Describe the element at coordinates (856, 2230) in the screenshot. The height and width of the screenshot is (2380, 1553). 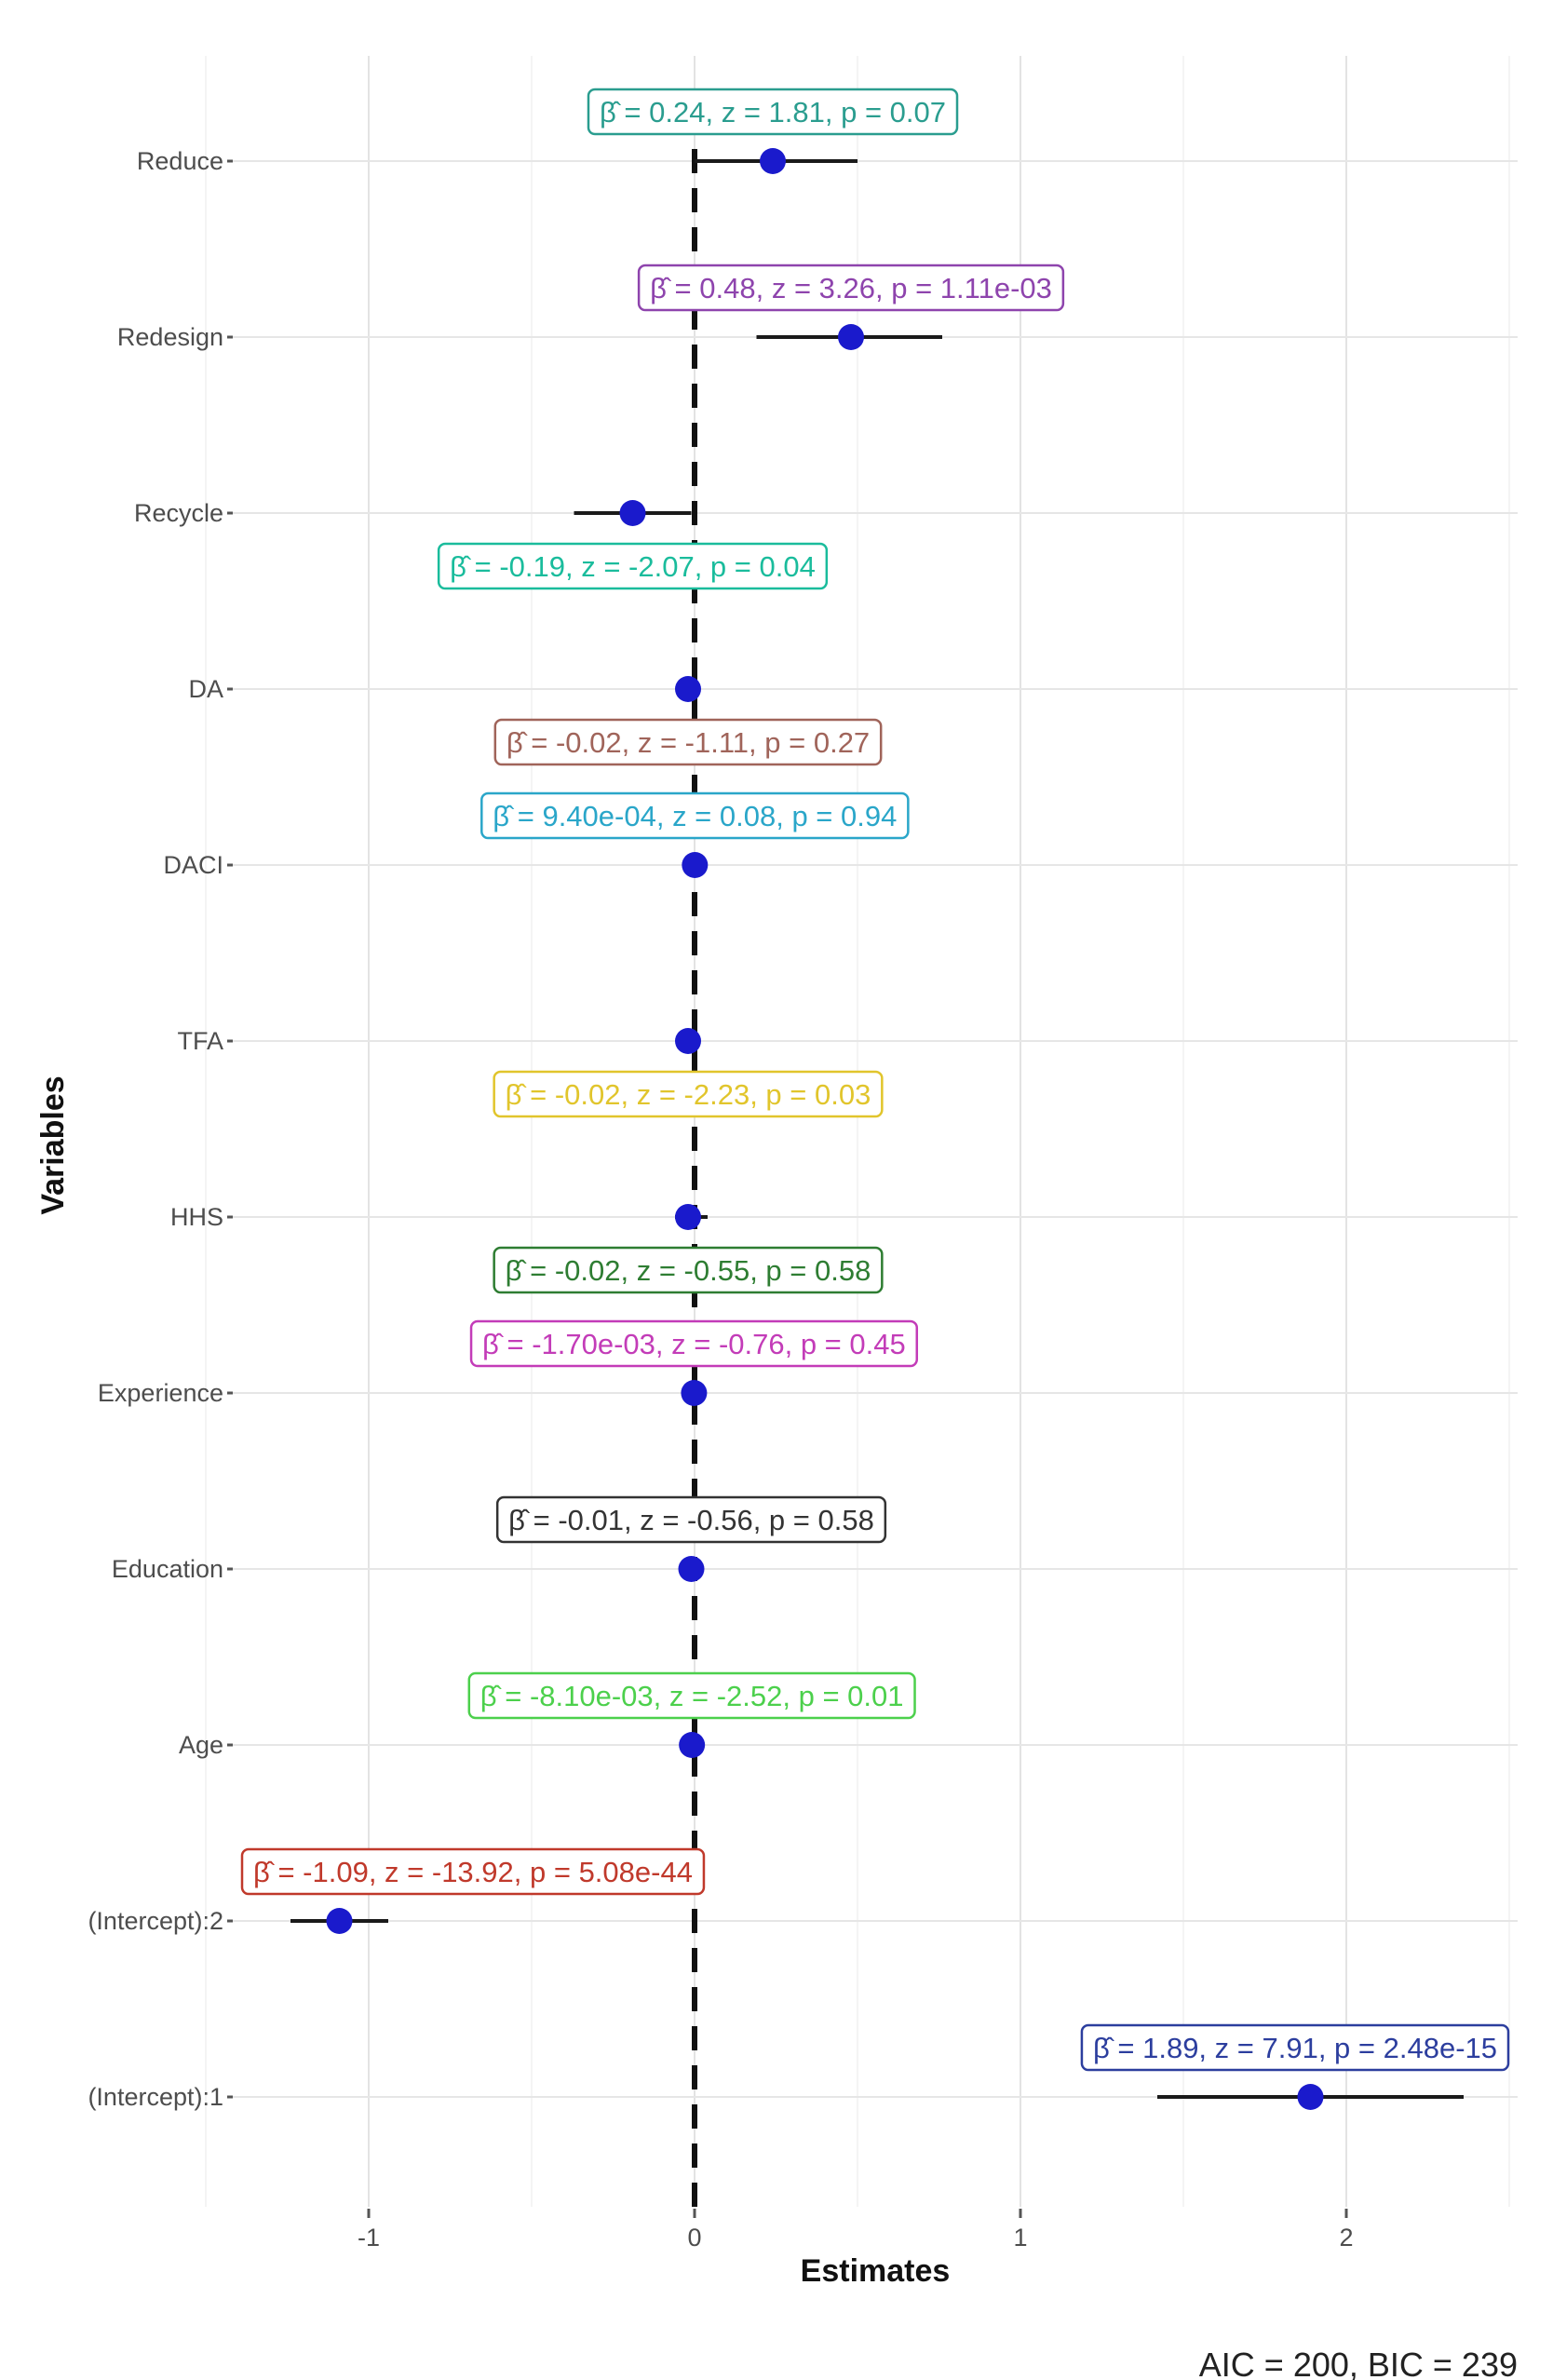
I see `x-axis-ticks: -1 0 1 2` at that location.